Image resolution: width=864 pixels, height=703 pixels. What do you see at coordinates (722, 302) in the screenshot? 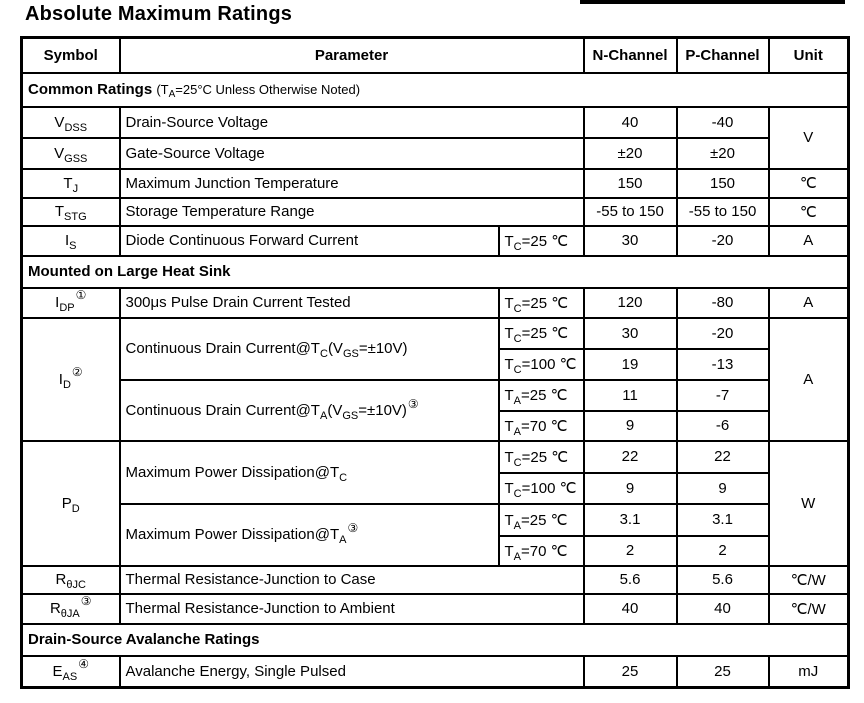
I see `value-cell-idp-p: -80` at bounding box center [722, 302].